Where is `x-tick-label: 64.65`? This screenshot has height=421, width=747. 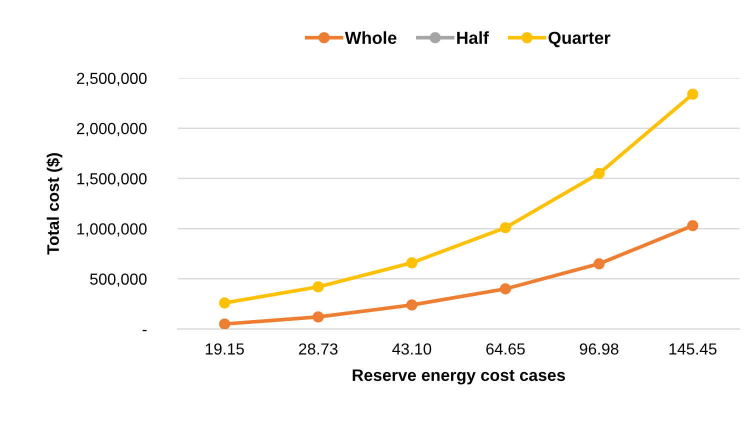 x-tick-label: 64.65 is located at coordinates (505, 349).